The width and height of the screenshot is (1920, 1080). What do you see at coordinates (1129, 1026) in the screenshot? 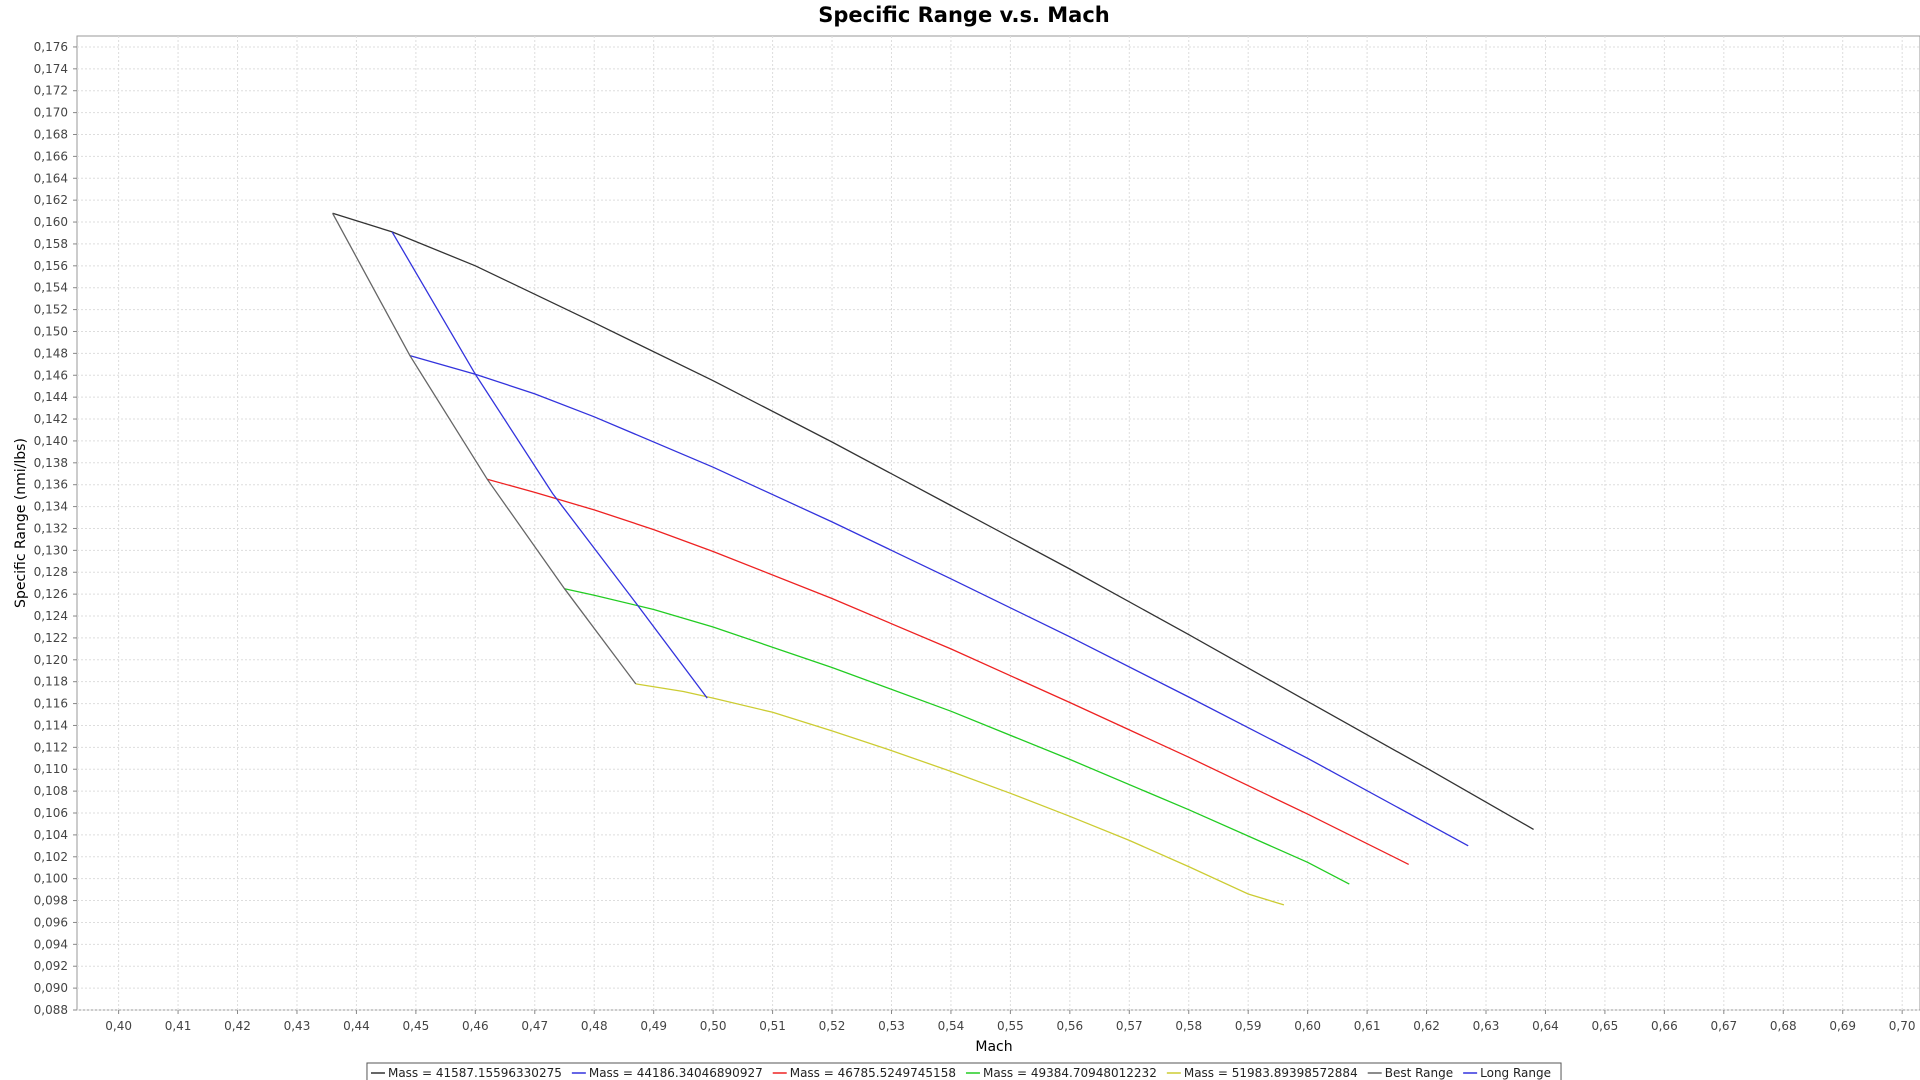
I see `x-tick-label: 0,57` at bounding box center [1129, 1026].